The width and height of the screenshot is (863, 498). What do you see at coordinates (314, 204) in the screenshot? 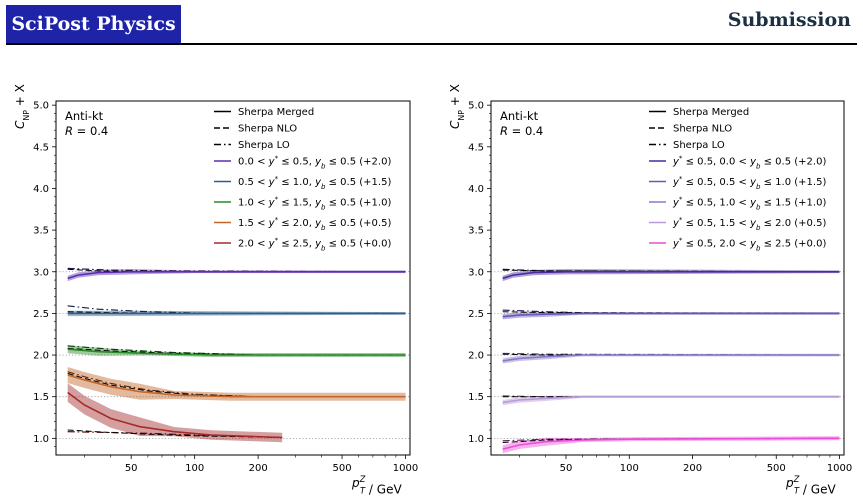
I see `legend-series-3-label: 1.0 < y* ≤ 1.5, yb ≤ 0.5 (+1.0)` at bounding box center [314, 204].